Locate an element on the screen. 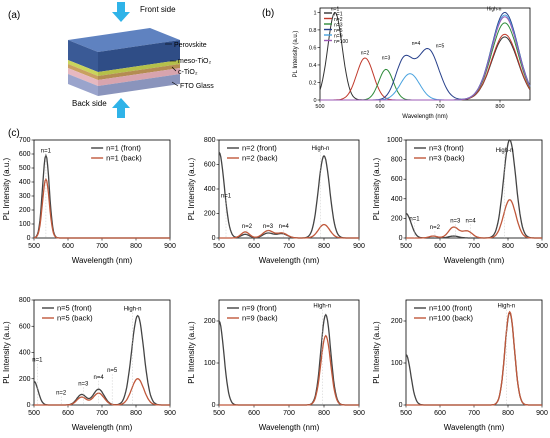  legend-entry: n=3 is located at coordinates (338, 26).